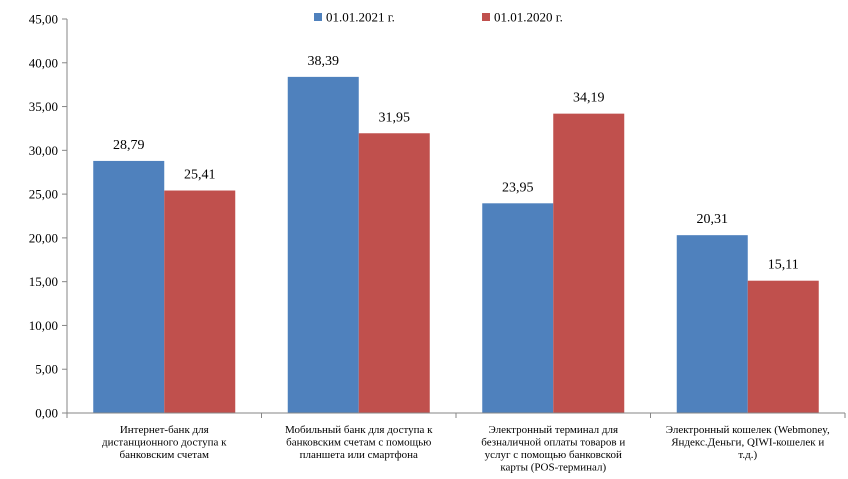  Describe the element at coordinates (43, 106) in the screenshot. I see `y-tick-label: 35,00` at that location.